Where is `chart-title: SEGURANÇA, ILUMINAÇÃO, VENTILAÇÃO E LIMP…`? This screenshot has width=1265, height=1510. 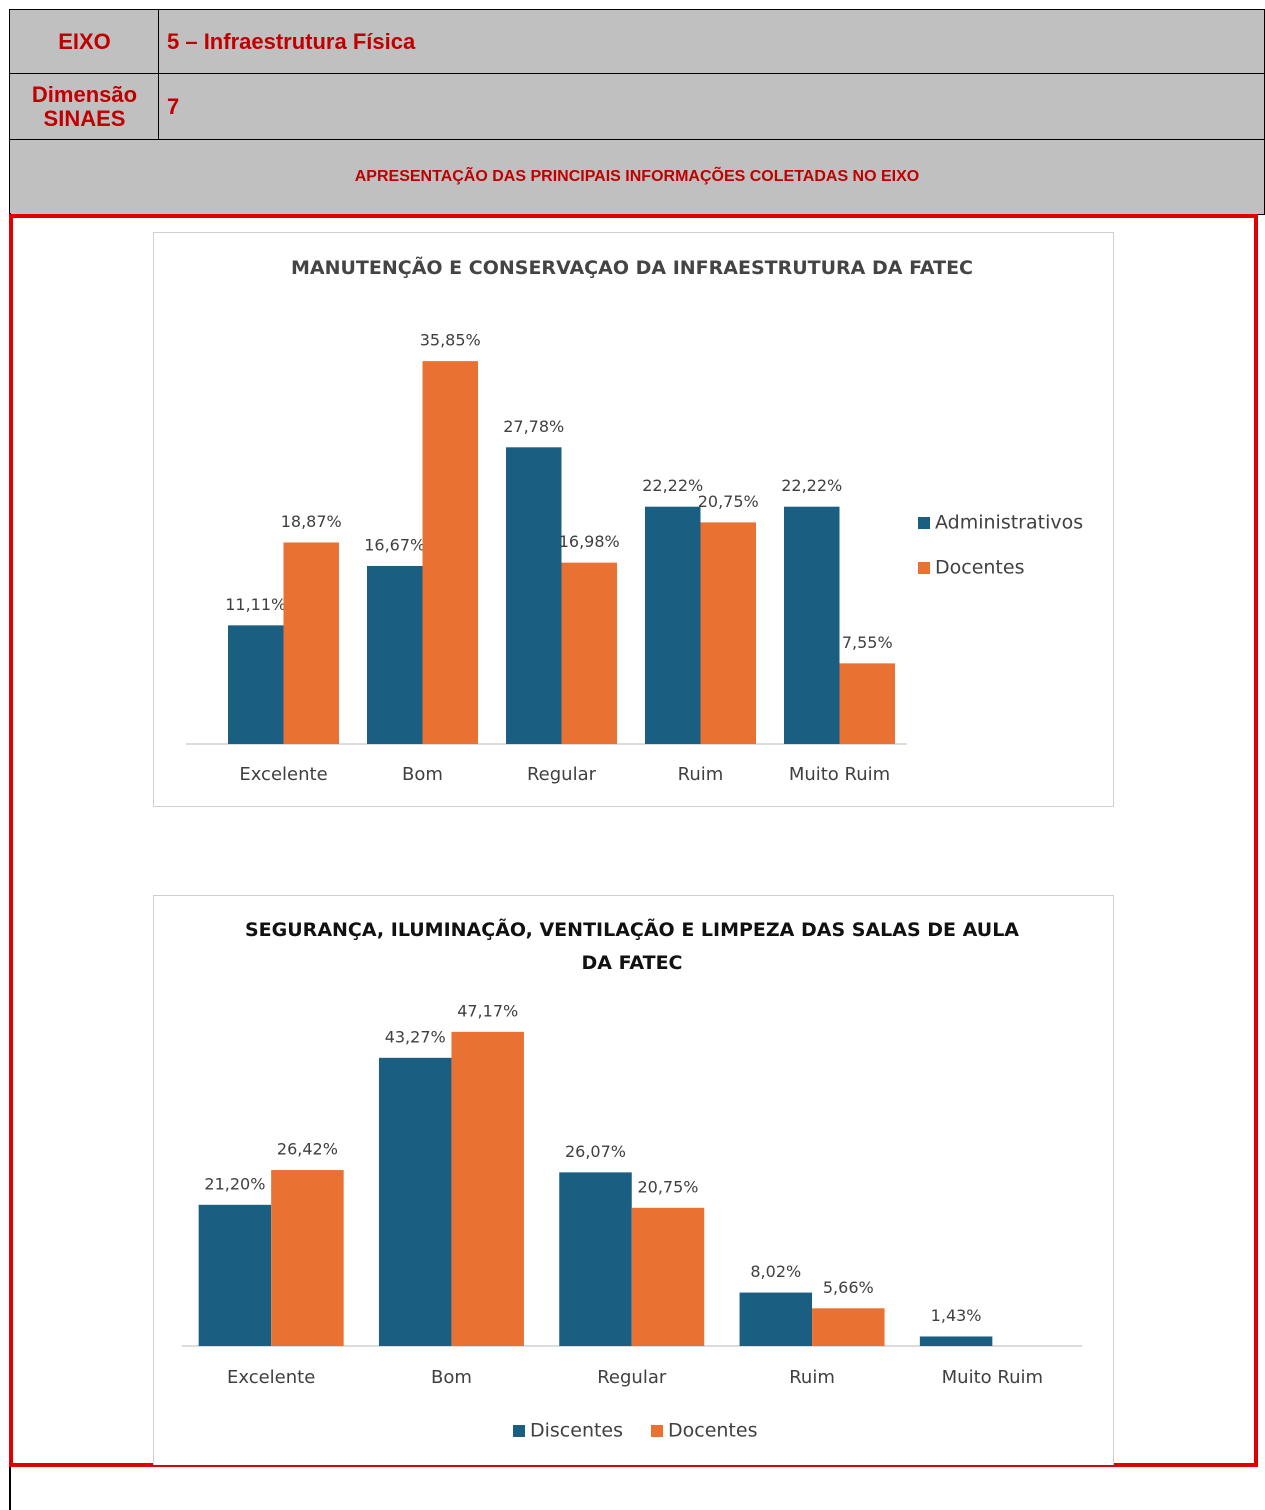
chart-title: SEGURANÇA, ILUMINAÇÃO, VENTILAÇÃO E LIMP… is located at coordinates (632, 946).